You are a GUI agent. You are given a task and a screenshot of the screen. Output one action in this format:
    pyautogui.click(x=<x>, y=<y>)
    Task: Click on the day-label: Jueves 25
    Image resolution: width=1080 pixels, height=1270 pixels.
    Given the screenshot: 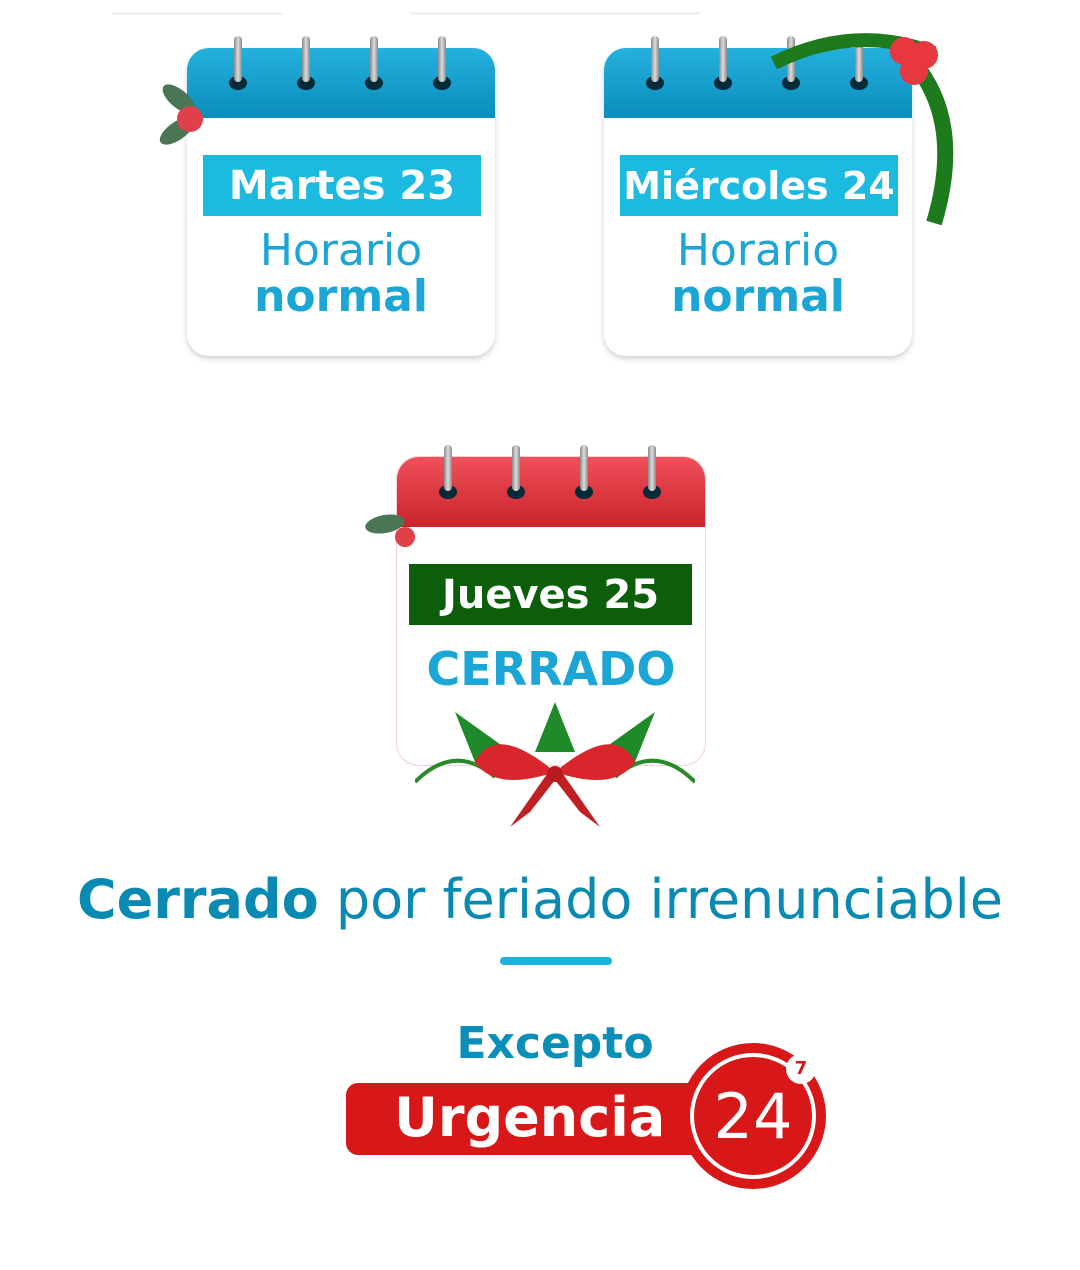 What is the action you would take?
    pyautogui.click(x=550, y=594)
    